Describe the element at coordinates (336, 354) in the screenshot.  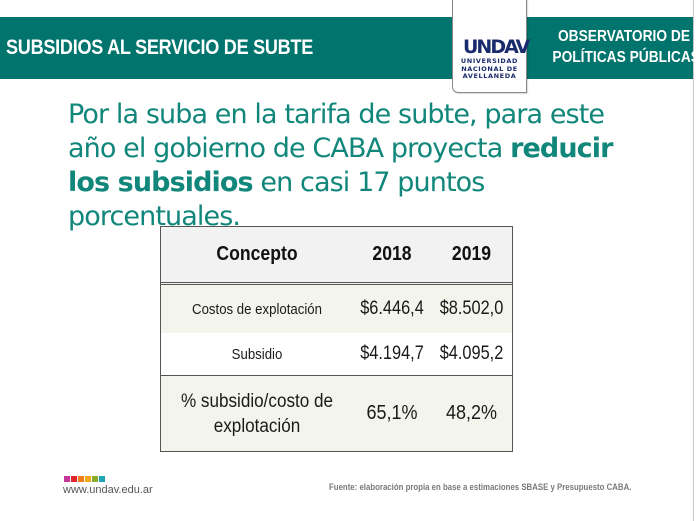
I see `table-row: Subsidio $4.194,7 $4.095,2` at that location.